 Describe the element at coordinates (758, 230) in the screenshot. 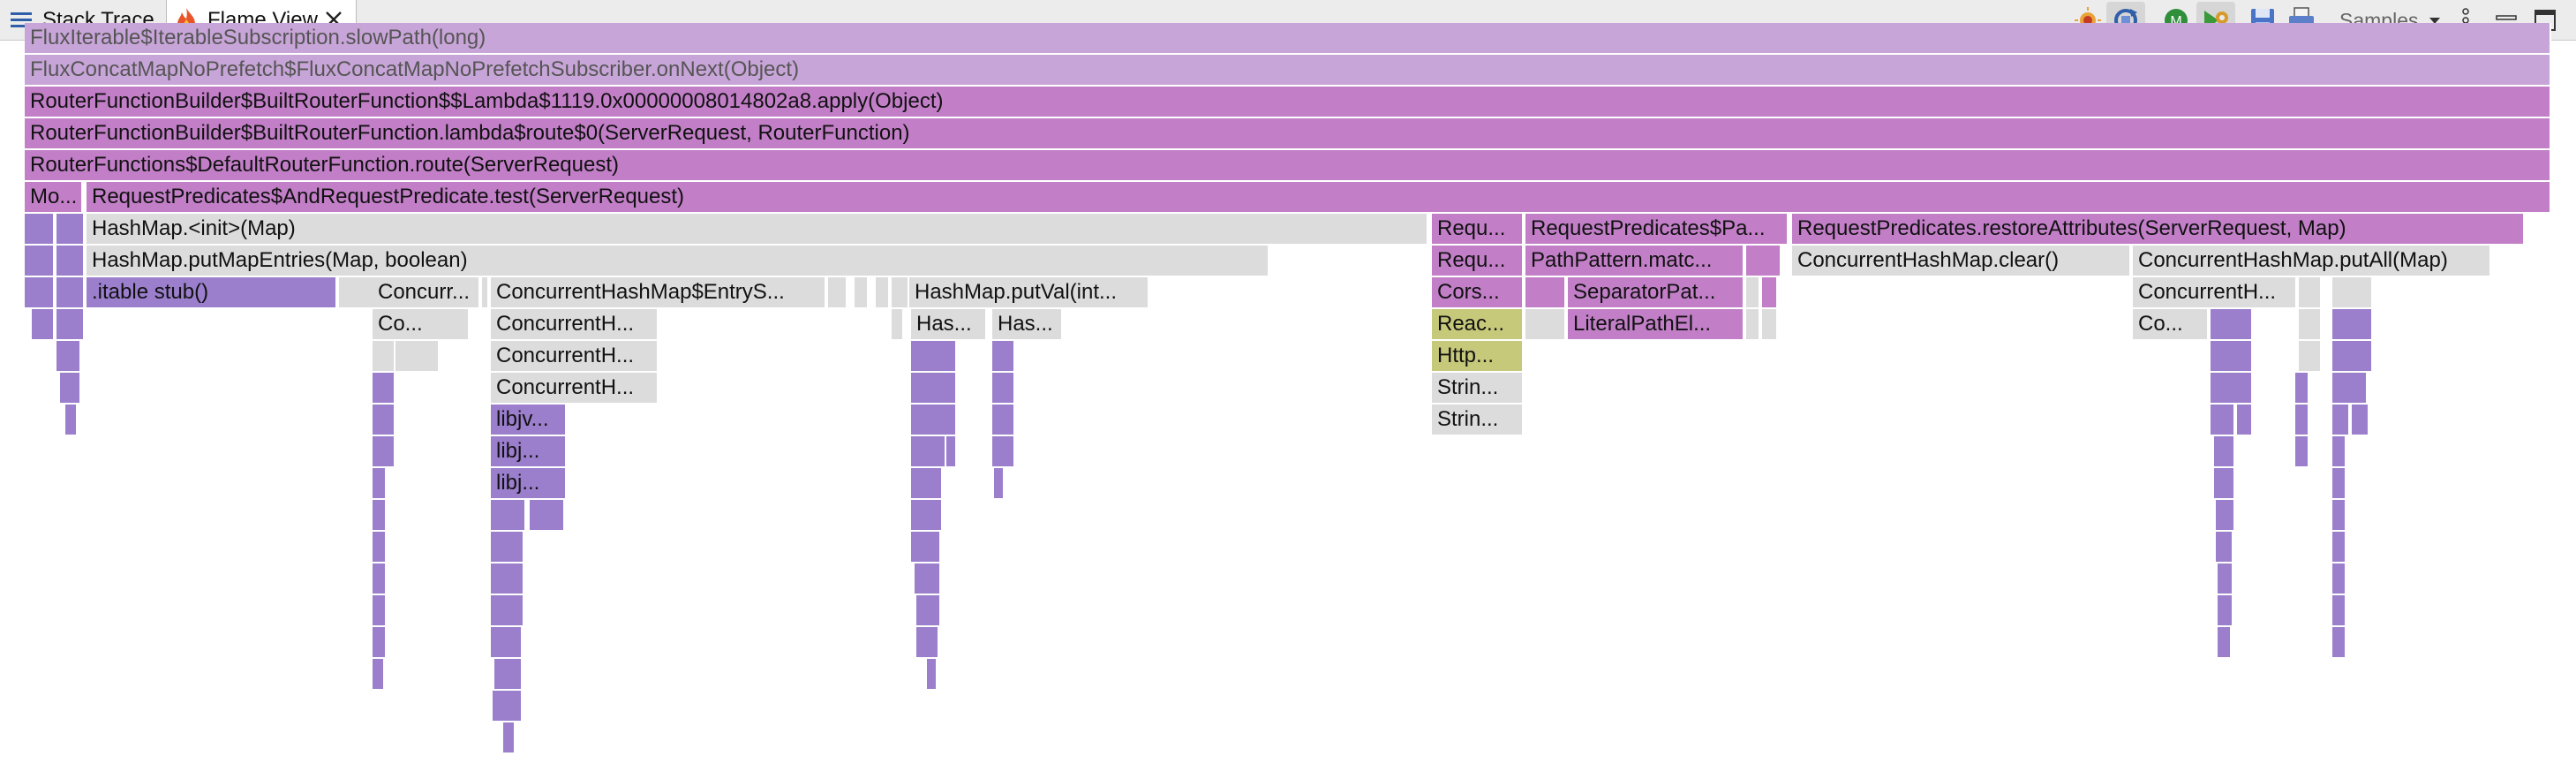

I see `flame-frame: HashMap.<init>(Map)` at that location.